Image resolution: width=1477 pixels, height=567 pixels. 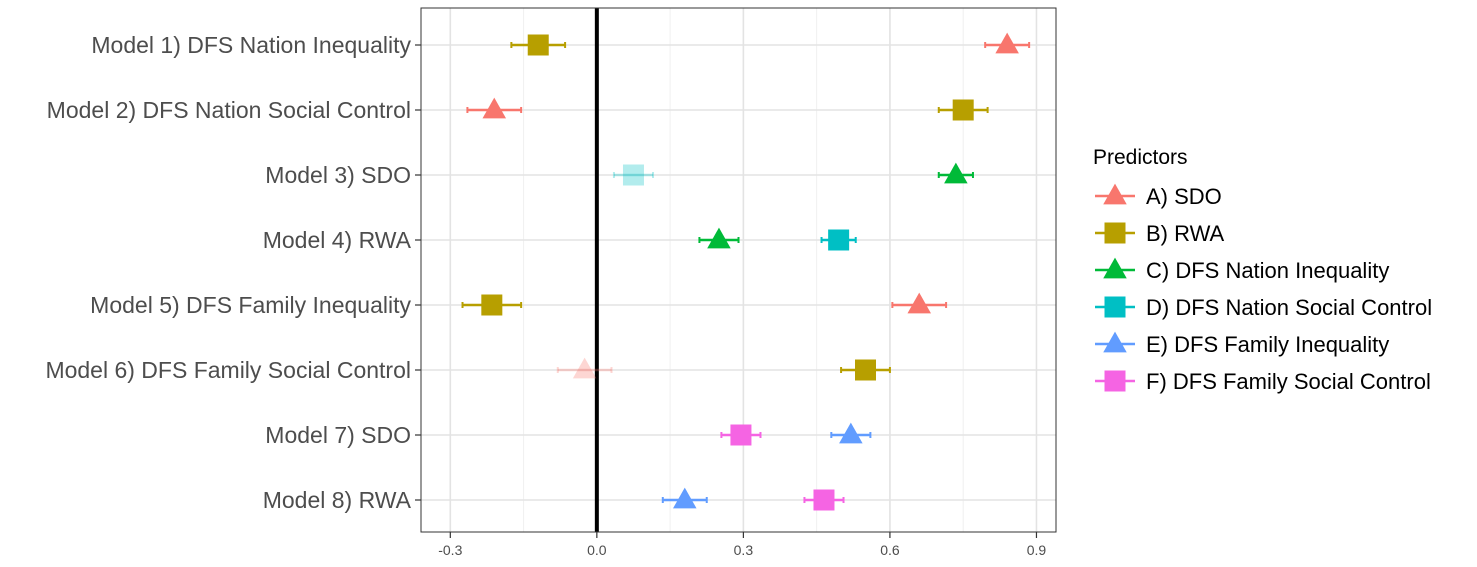 What do you see at coordinates (597, 550) in the screenshot?
I see `x-tick-label: 0.0` at bounding box center [597, 550].